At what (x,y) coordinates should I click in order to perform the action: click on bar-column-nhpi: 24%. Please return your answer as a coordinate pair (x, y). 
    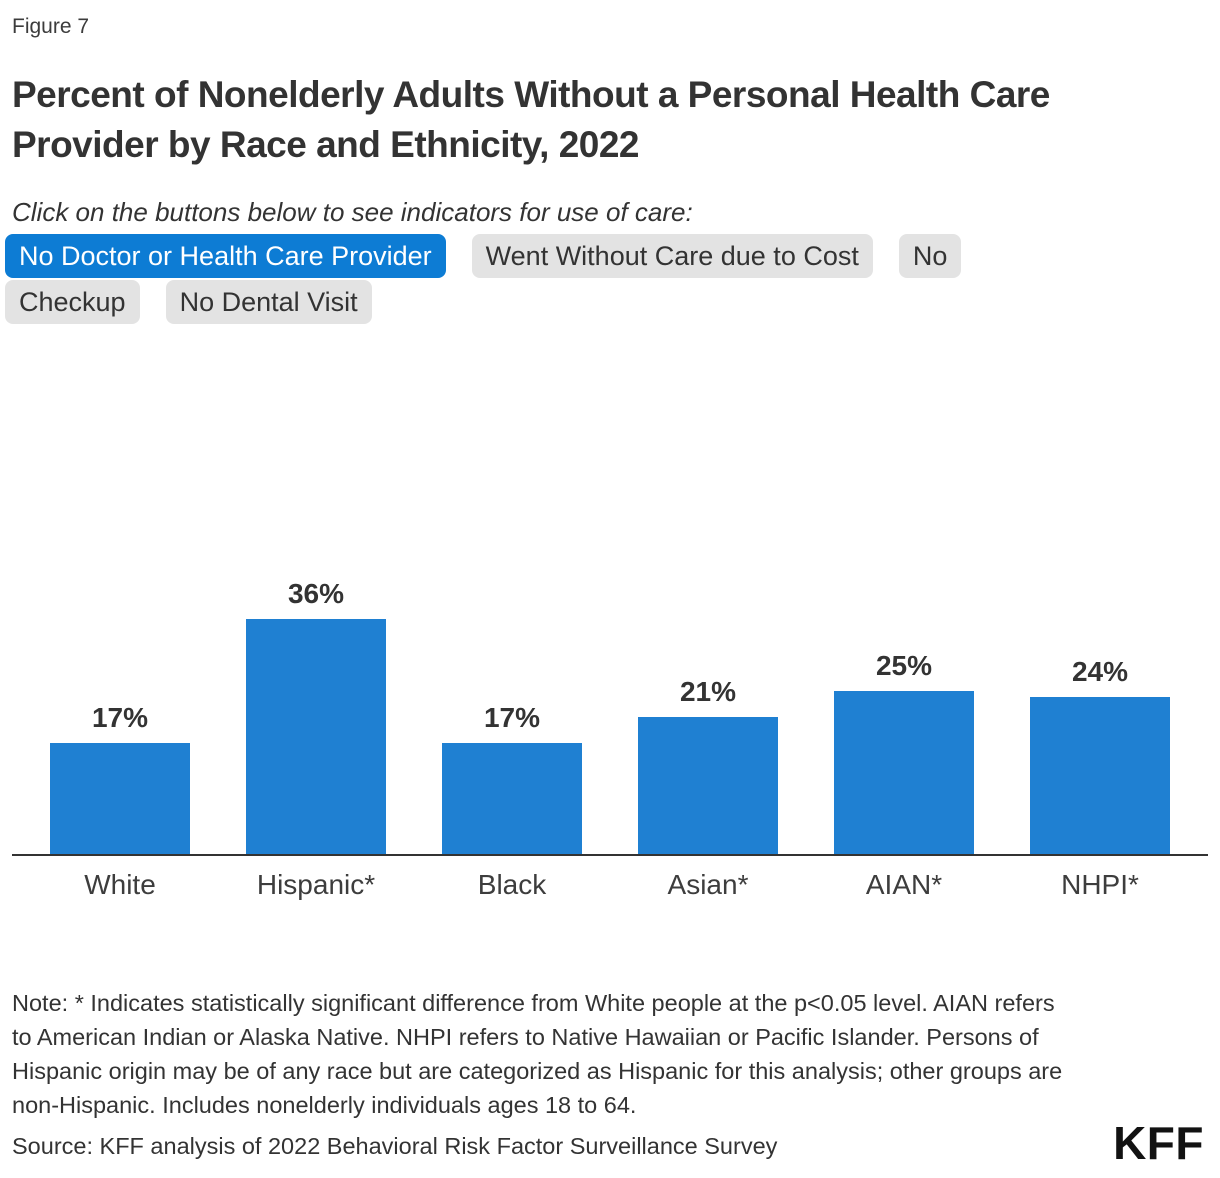
    Looking at the image, I should click on (1100, 755).